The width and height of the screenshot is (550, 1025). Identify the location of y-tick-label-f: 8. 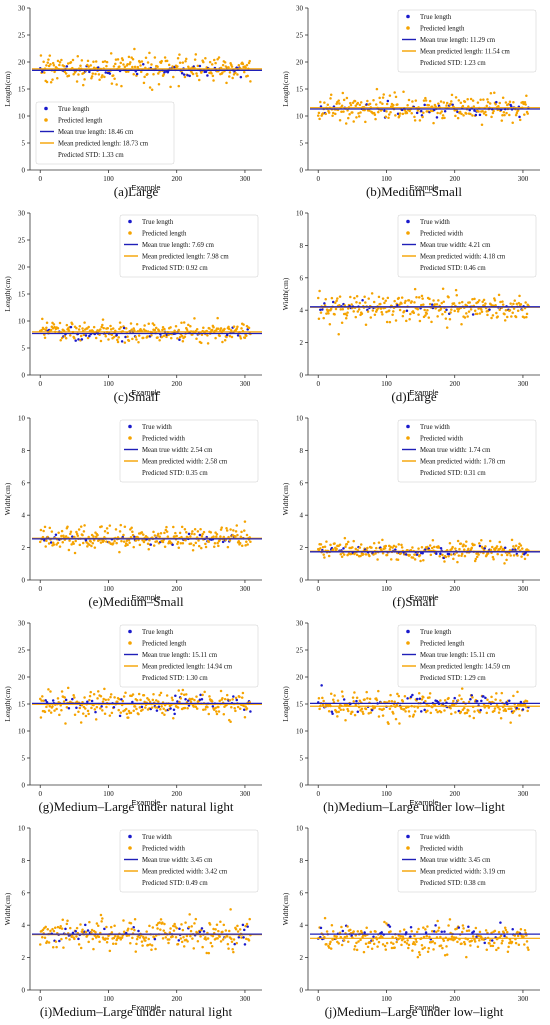
(302, 451).